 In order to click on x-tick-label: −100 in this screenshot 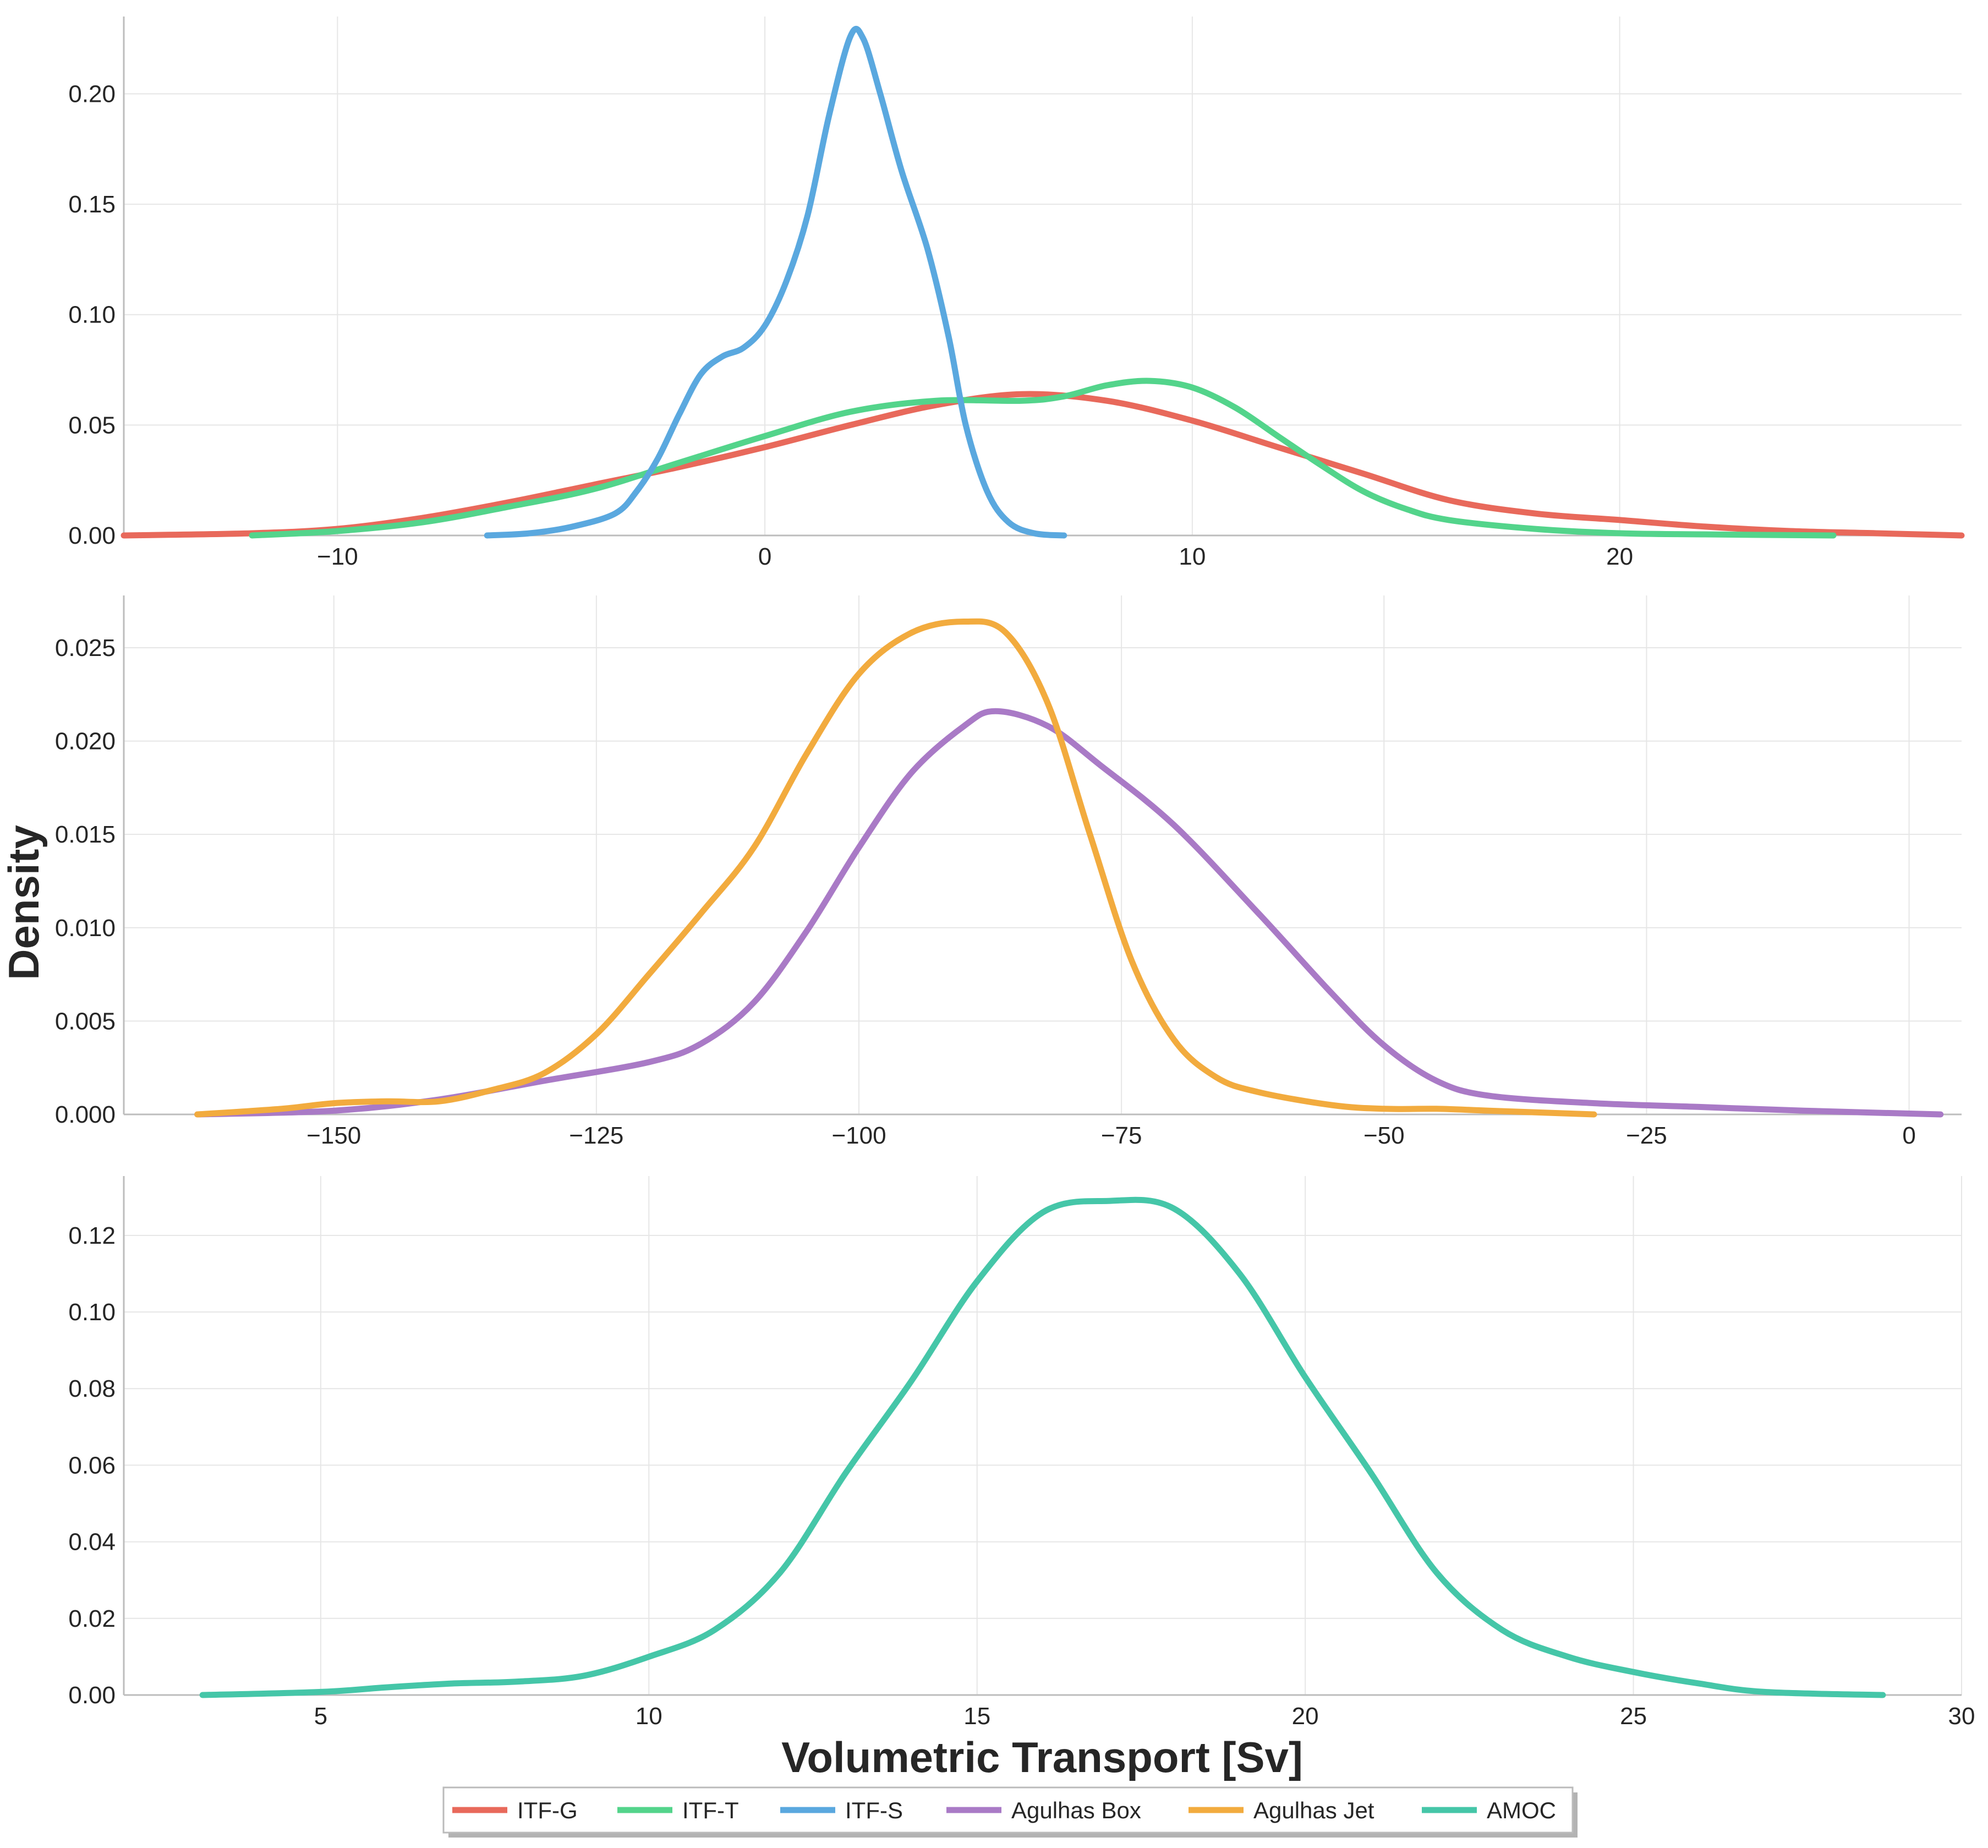, I will do `click(858, 1135)`.